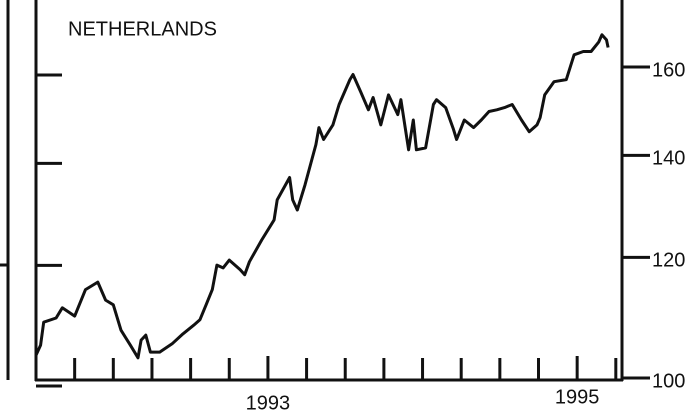  Describe the element at coordinates (668, 159) in the screenshot. I see `y-tick-label: 140` at that location.